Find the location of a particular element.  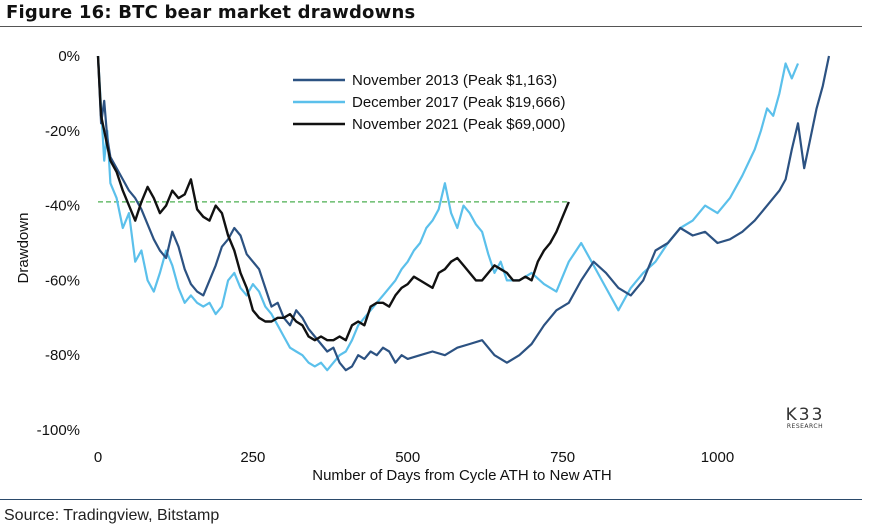

legend-label: November 2021 (Peak $69,000) is located at coordinates (458, 124).